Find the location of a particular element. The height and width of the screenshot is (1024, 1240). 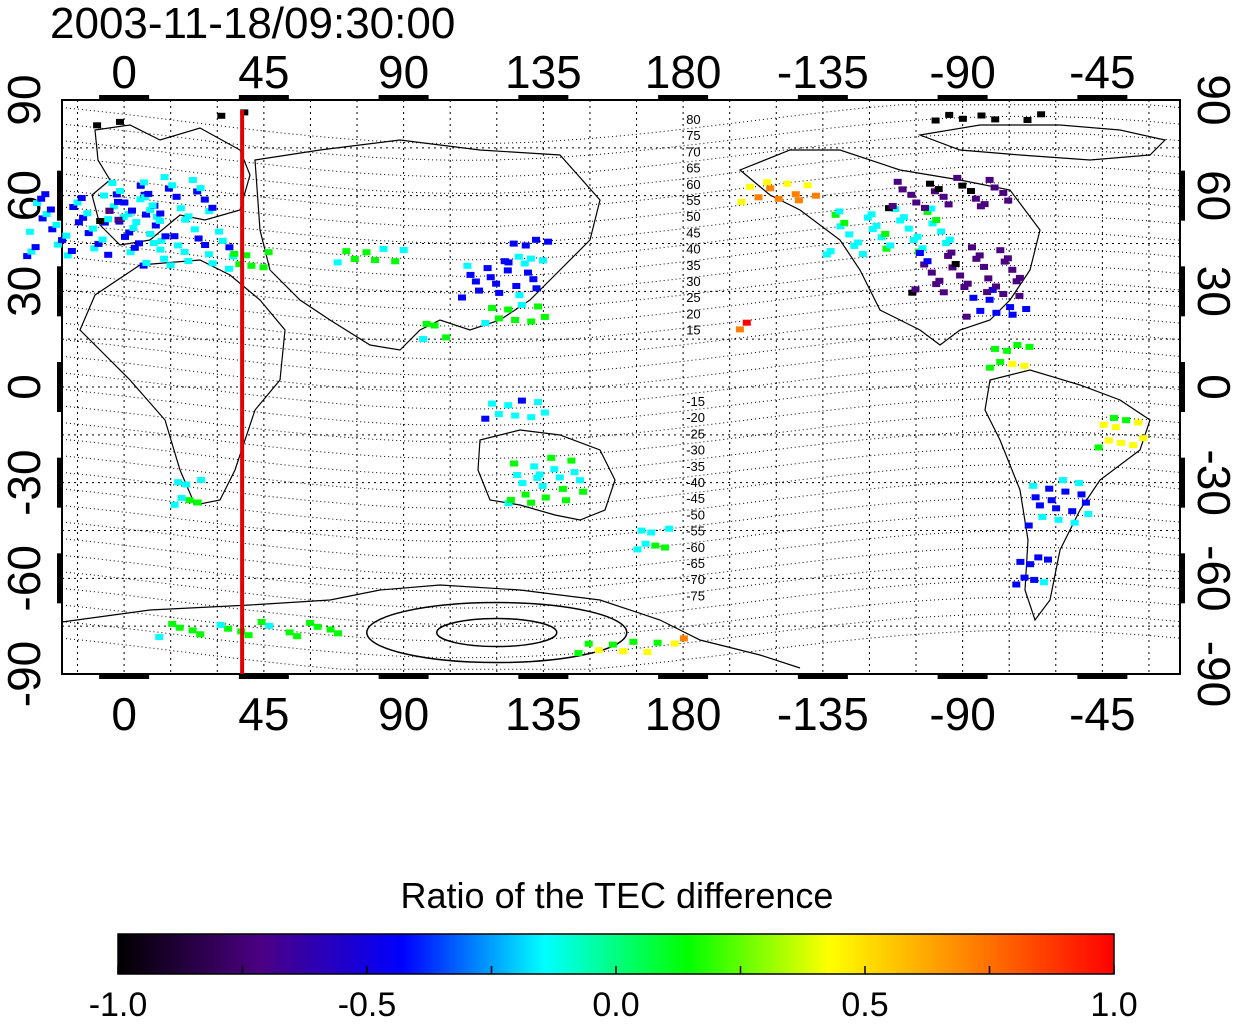

contour-loop-inner is located at coordinates (497, 632).